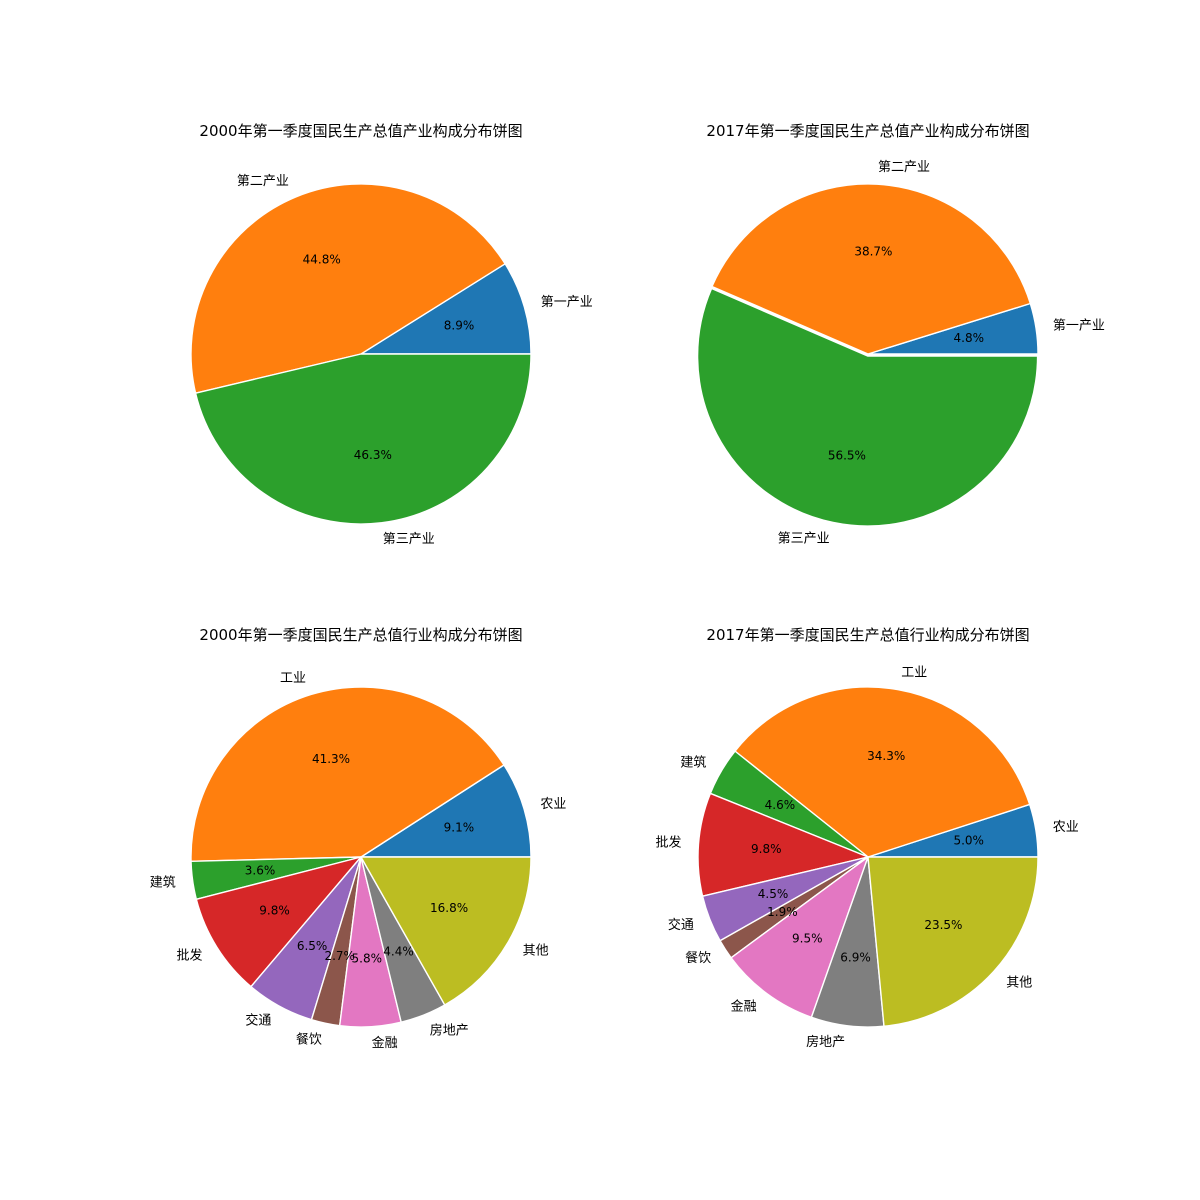 The height and width of the screenshot is (1200, 1200). I want to click on slice-percent-label: 6.5%, so click(312, 946).